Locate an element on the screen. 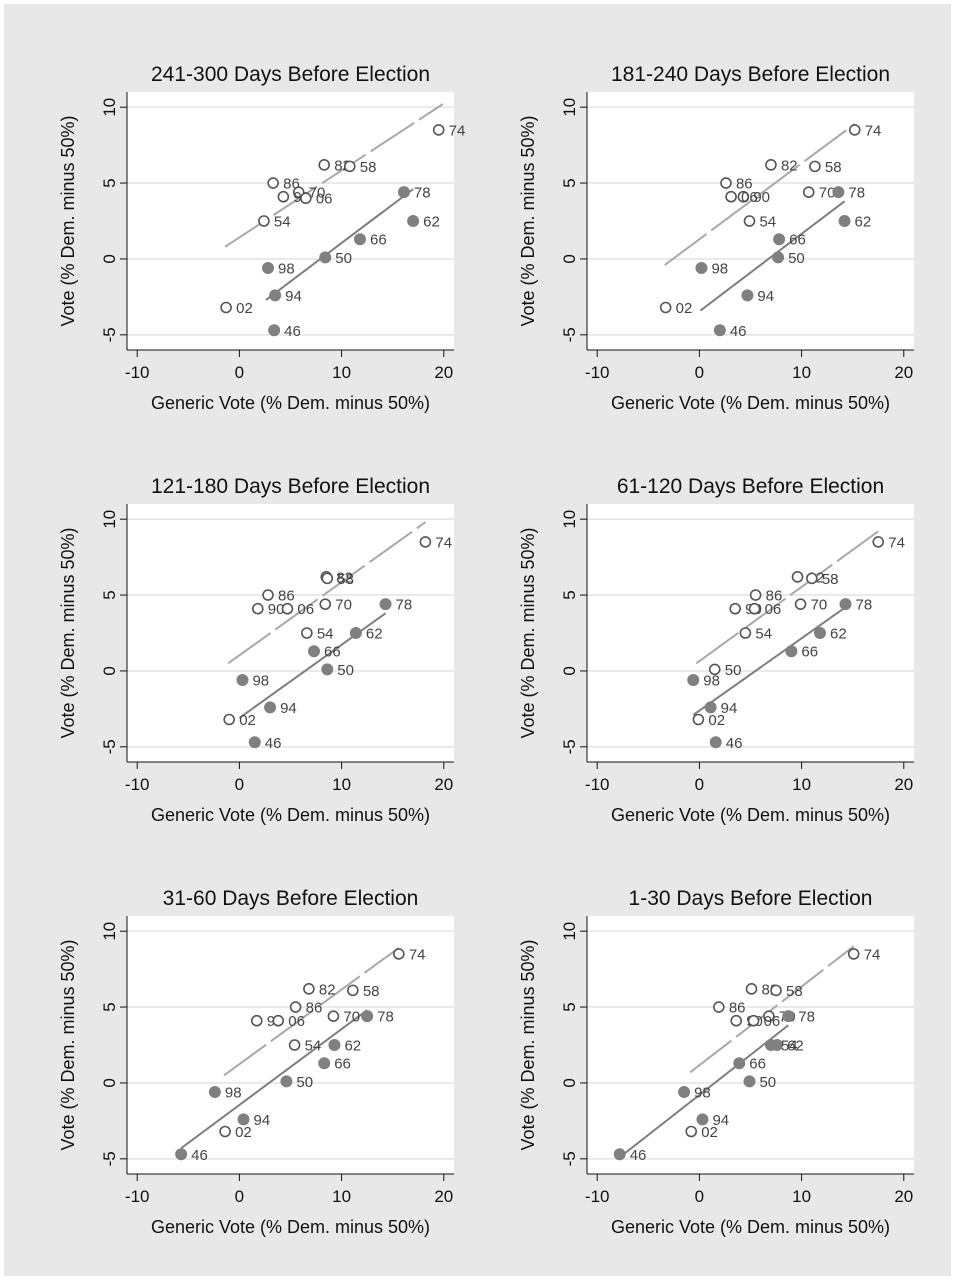 This screenshot has width=956, height=1281. x-tick-label: 0 is located at coordinates (699, 1196).